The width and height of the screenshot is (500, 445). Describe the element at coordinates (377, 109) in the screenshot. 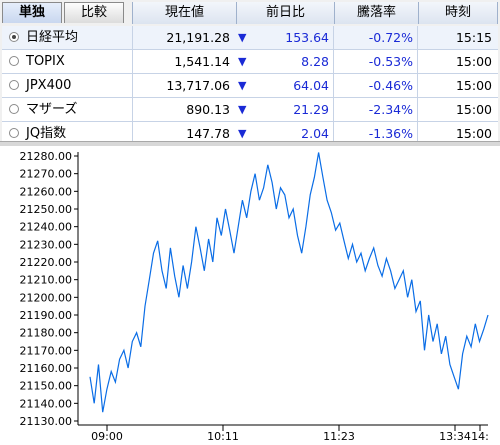

I see `pct-value: -2.34%` at that location.